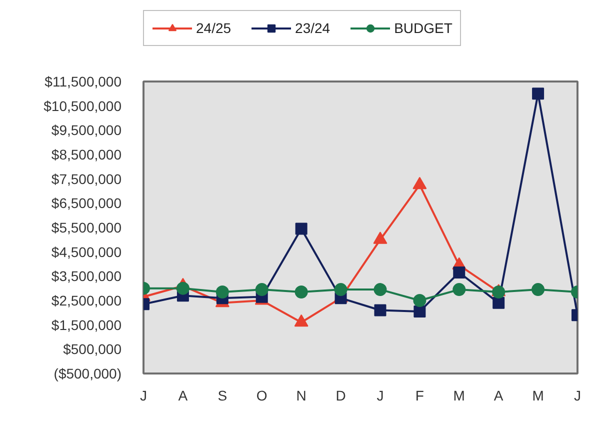 This screenshot has width=601, height=445. I want to click on y-tick-label: $9,500,000, so click(86, 130).